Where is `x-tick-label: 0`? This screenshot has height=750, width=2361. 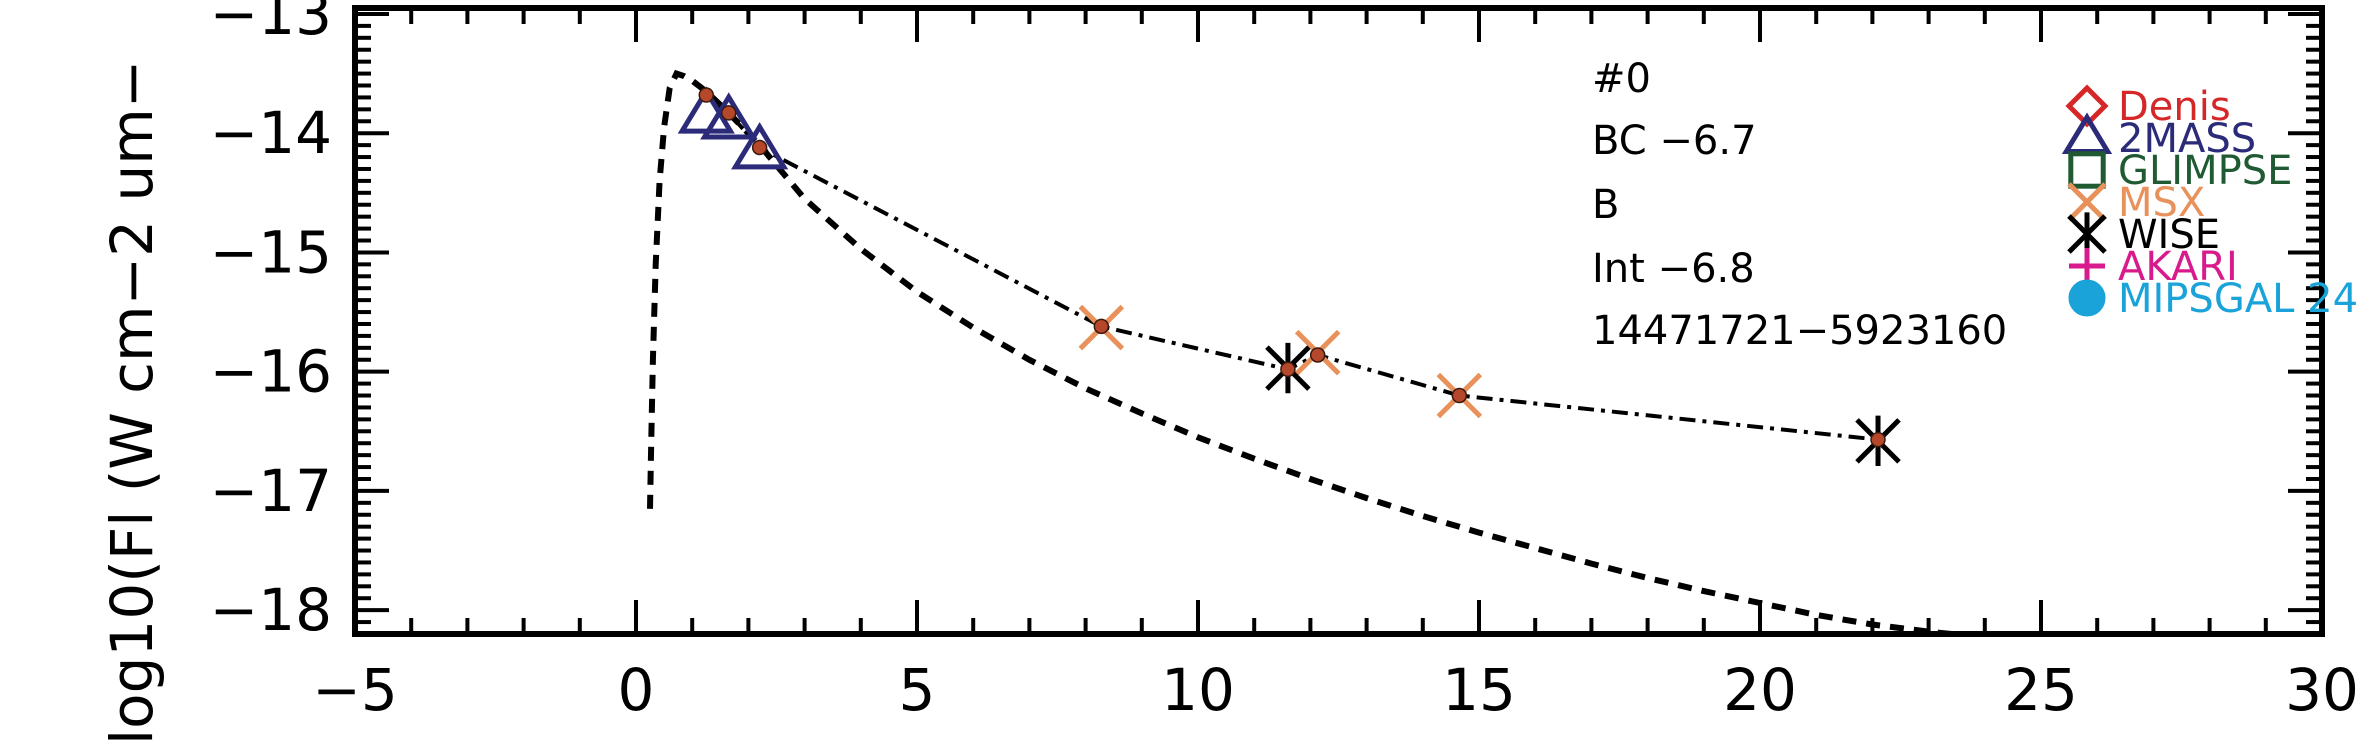
x-tick-label: 0 is located at coordinates (636, 690).